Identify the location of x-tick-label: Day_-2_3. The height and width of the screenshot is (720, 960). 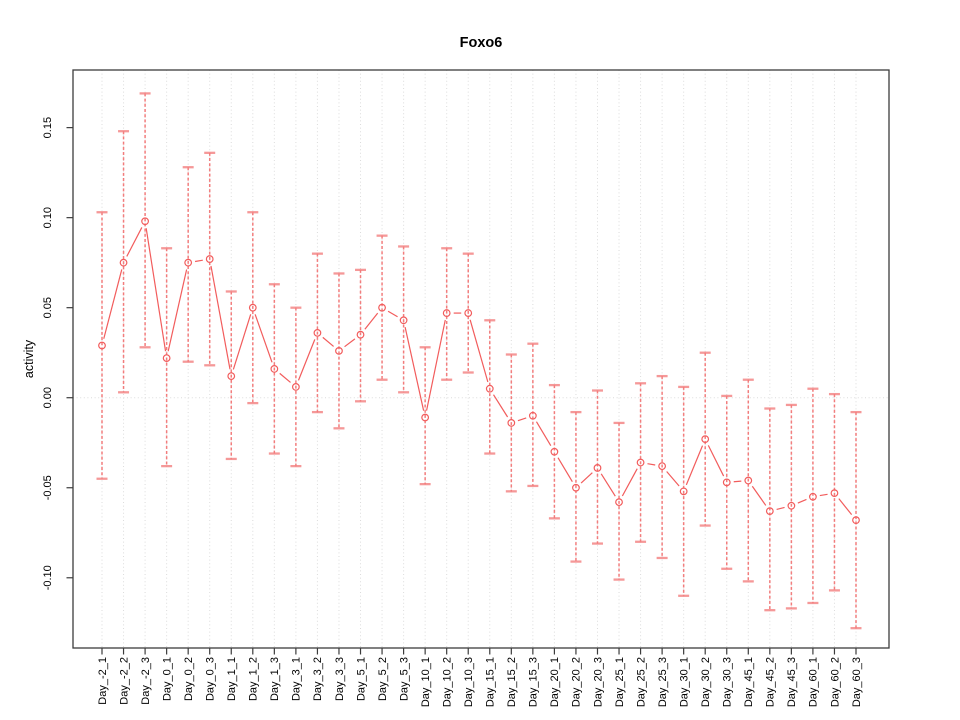
(146, 681).